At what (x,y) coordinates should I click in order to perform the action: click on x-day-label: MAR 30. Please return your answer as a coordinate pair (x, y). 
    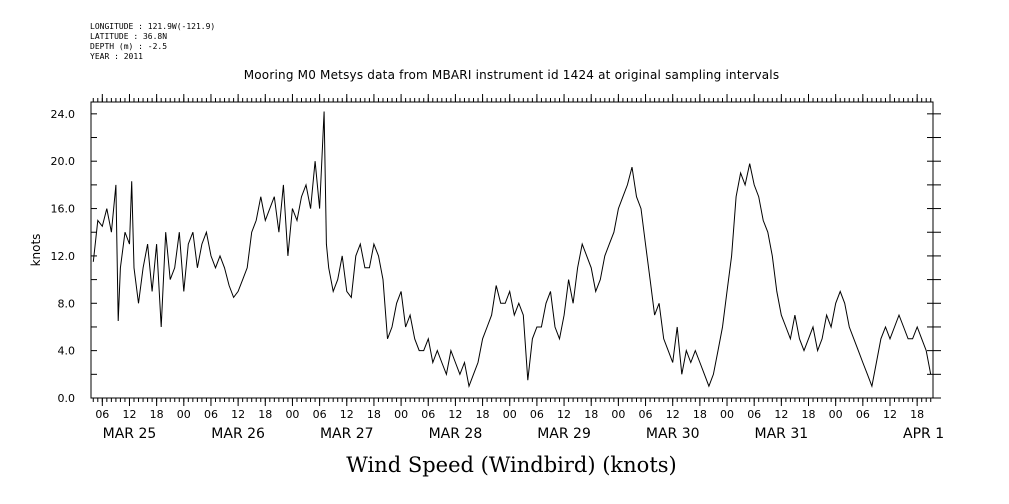
    Looking at the image, I should click on (673, 434).